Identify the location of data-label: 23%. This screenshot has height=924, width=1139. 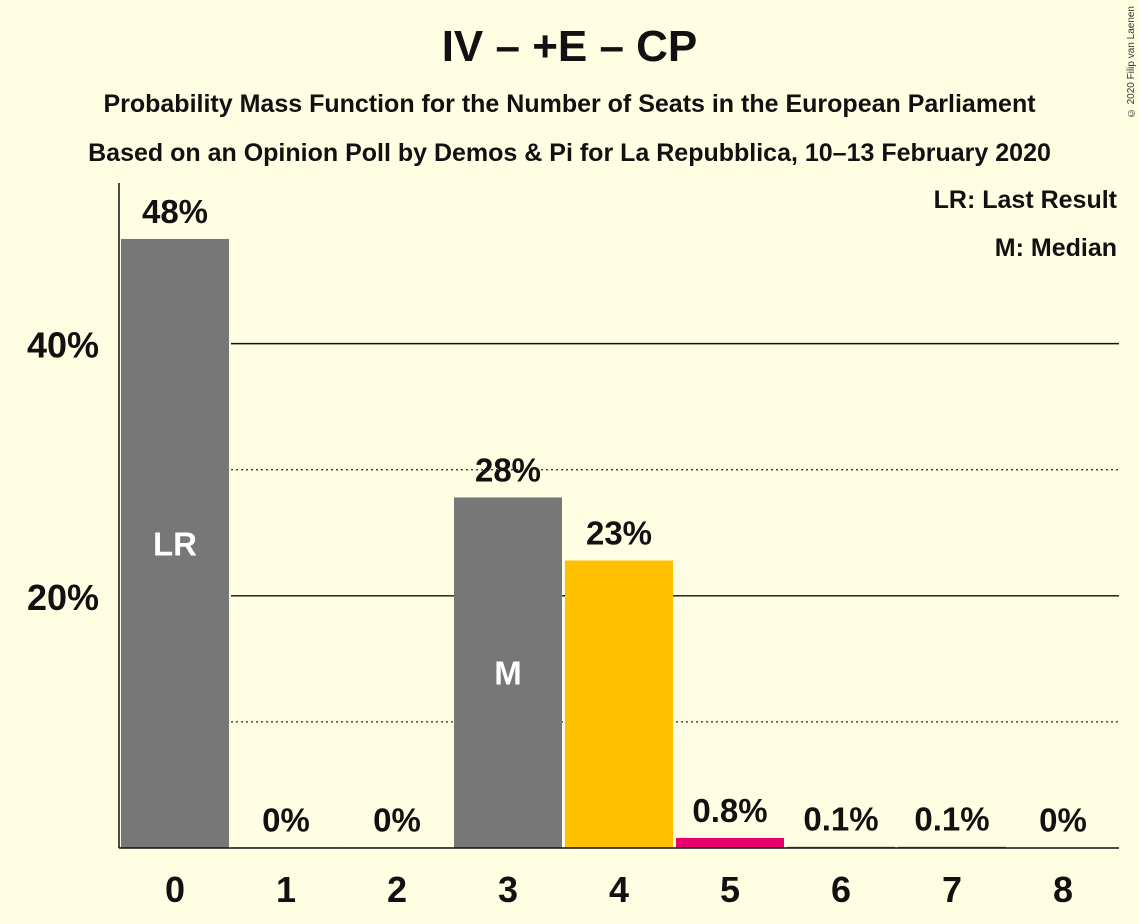
(619, 533).